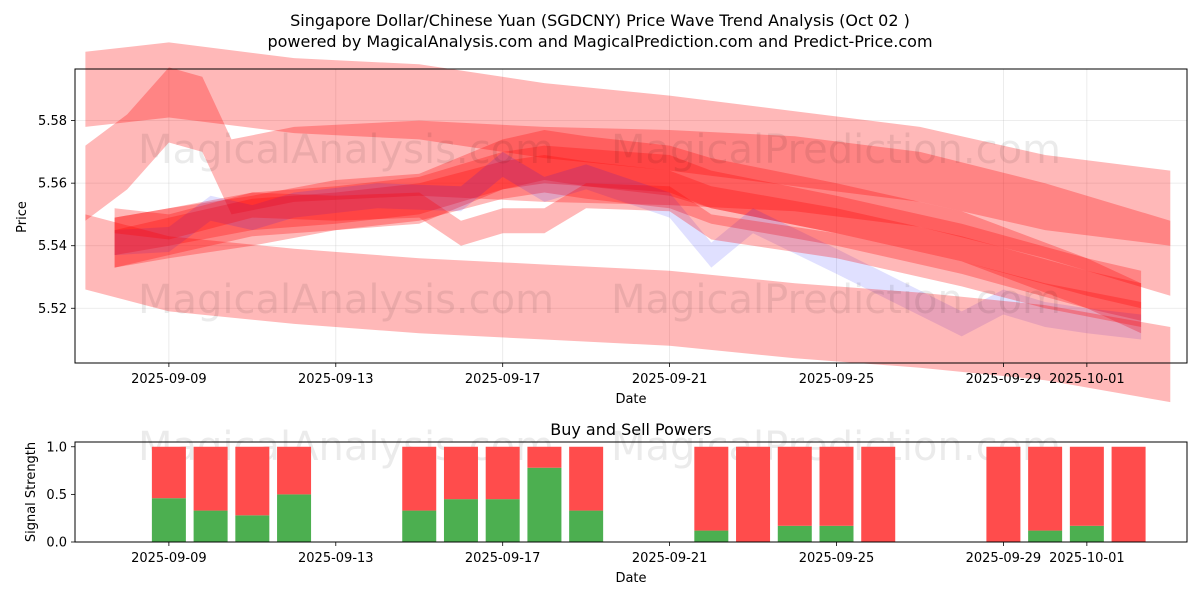 The width and height of the screenshot is (1200, 600). Describe the element at coordinates (56, 447) in the screenshot. I see `signal-y-tick-label-2: 1.0` at that location.